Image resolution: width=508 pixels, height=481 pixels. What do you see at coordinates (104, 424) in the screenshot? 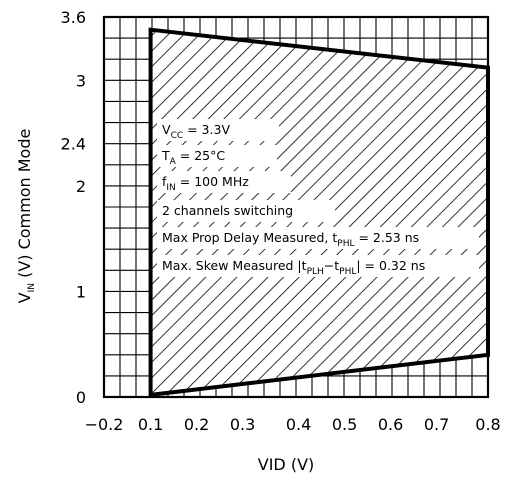
I see `x-tick-label: −0.2` at bounding box center [104, 424].